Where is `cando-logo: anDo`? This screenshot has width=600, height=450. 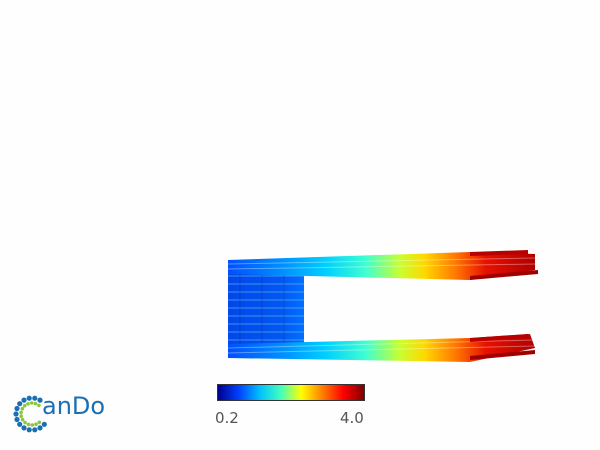 cando-logo: anDo is located at coordinates (73, 413).